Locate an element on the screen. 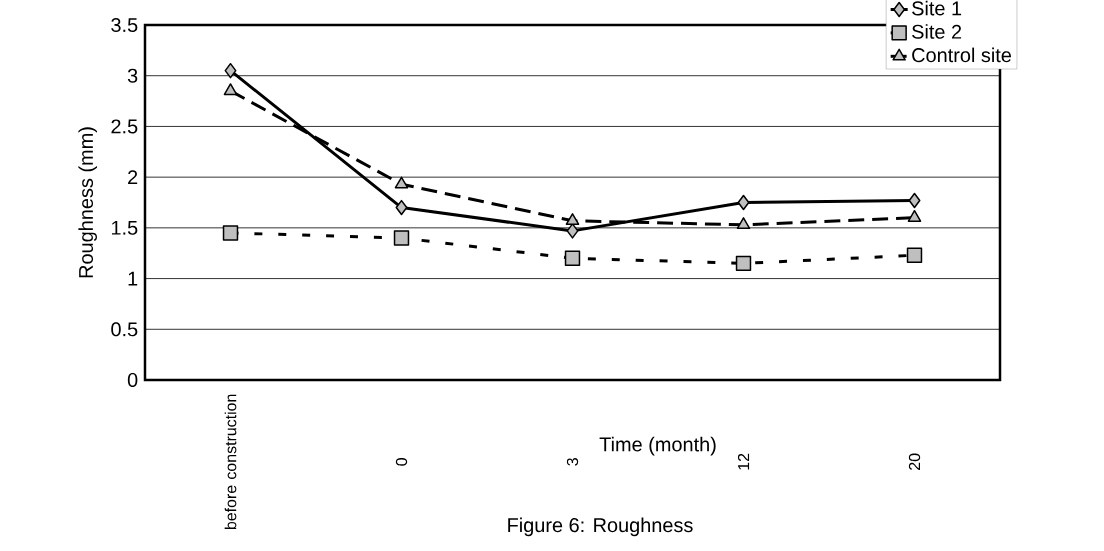  legend-label: Site 1 is located at coordinates (937, 8).